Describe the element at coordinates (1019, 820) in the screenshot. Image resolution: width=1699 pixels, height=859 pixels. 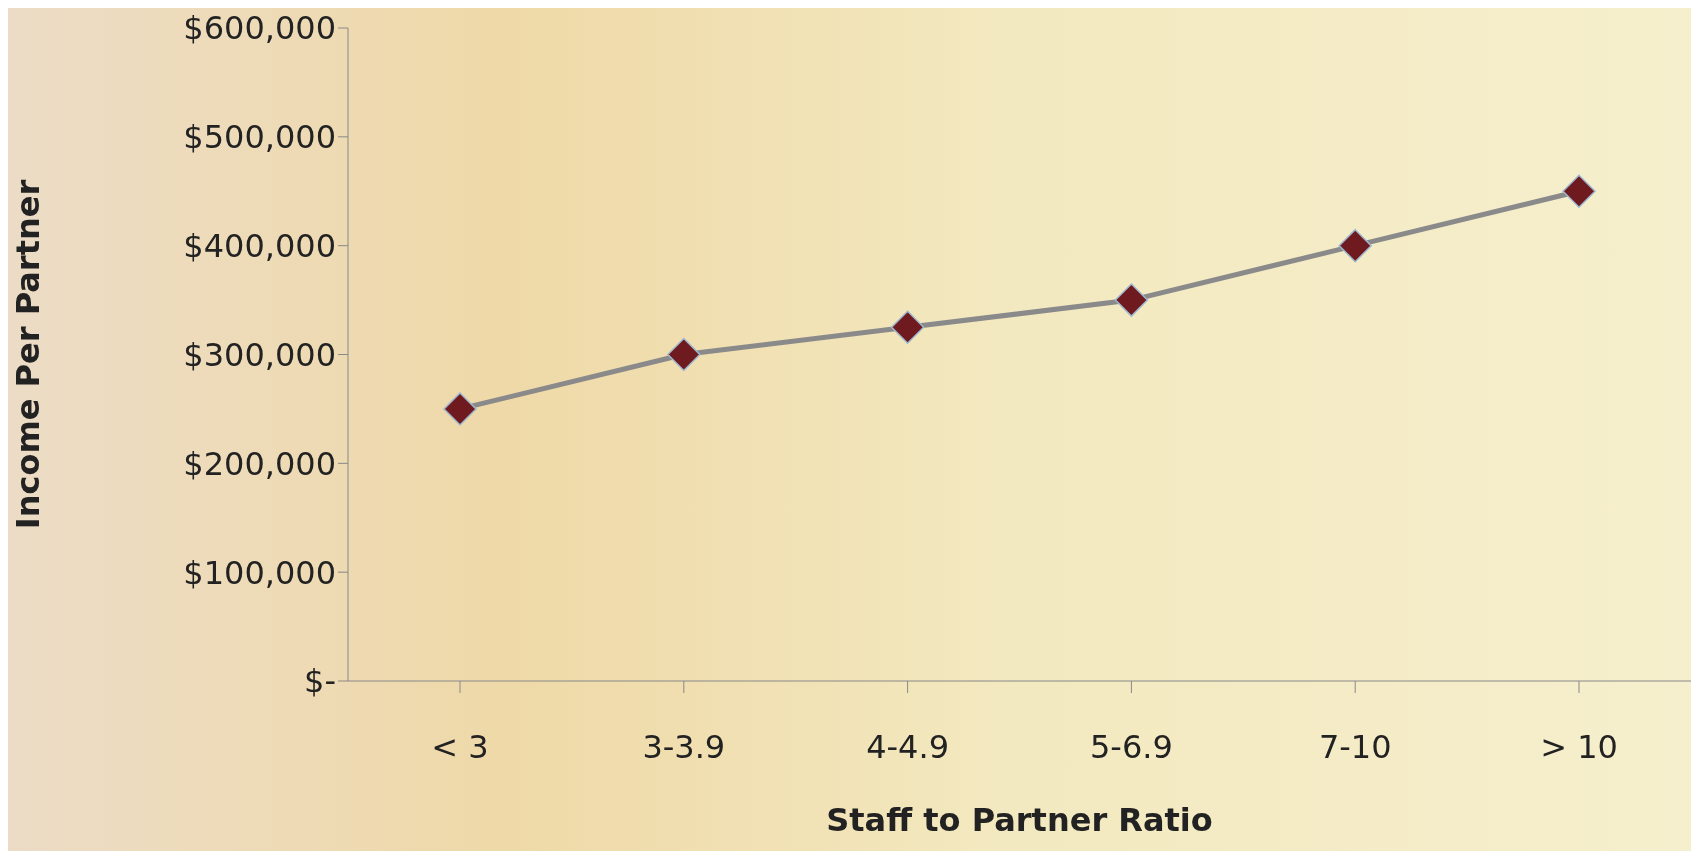
I see `x-axis-title: Staff to Partner Ratio` at that location.